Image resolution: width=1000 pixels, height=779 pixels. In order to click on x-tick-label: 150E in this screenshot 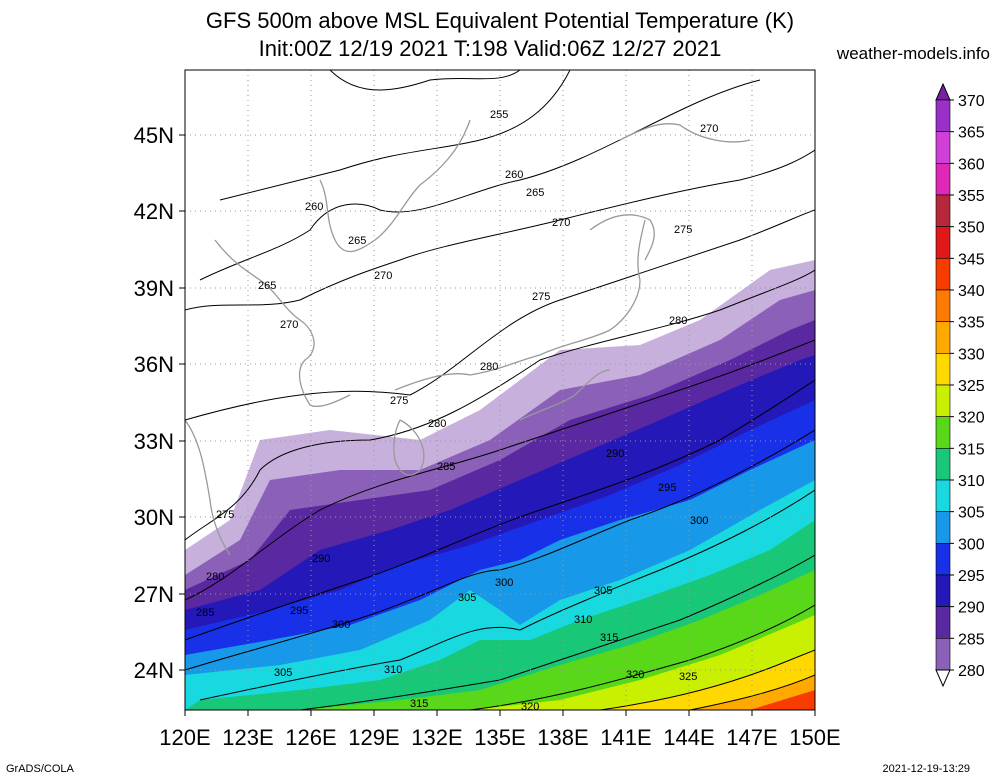, I will do `click(814, 737)`.